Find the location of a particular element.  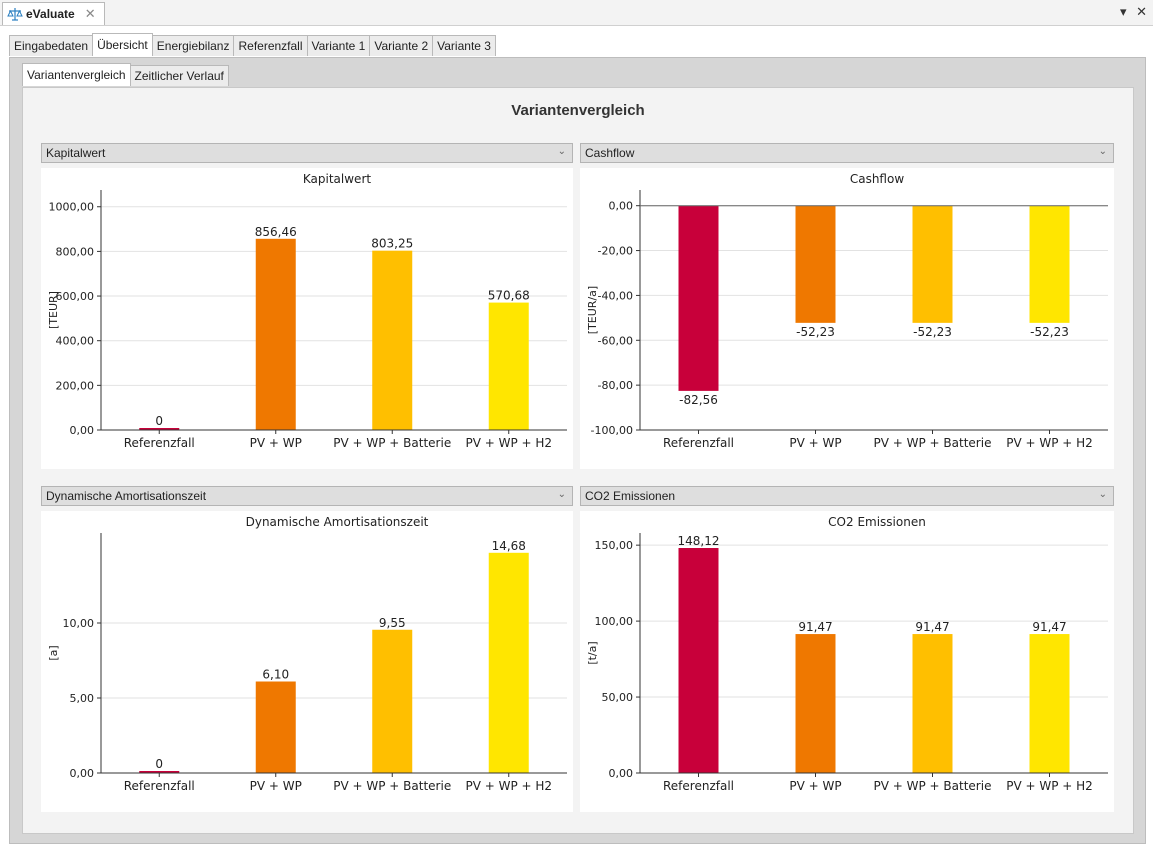

y-tick-label: -40,00 is located at coordinates (615, 295).